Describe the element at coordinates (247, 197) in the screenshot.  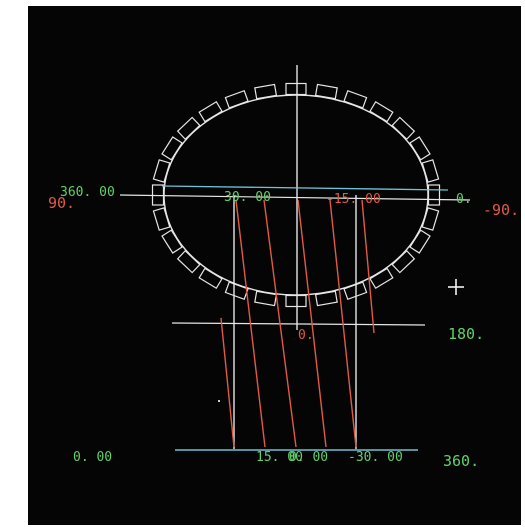
I see `label-top-mid-left: 30. 00` at that location.